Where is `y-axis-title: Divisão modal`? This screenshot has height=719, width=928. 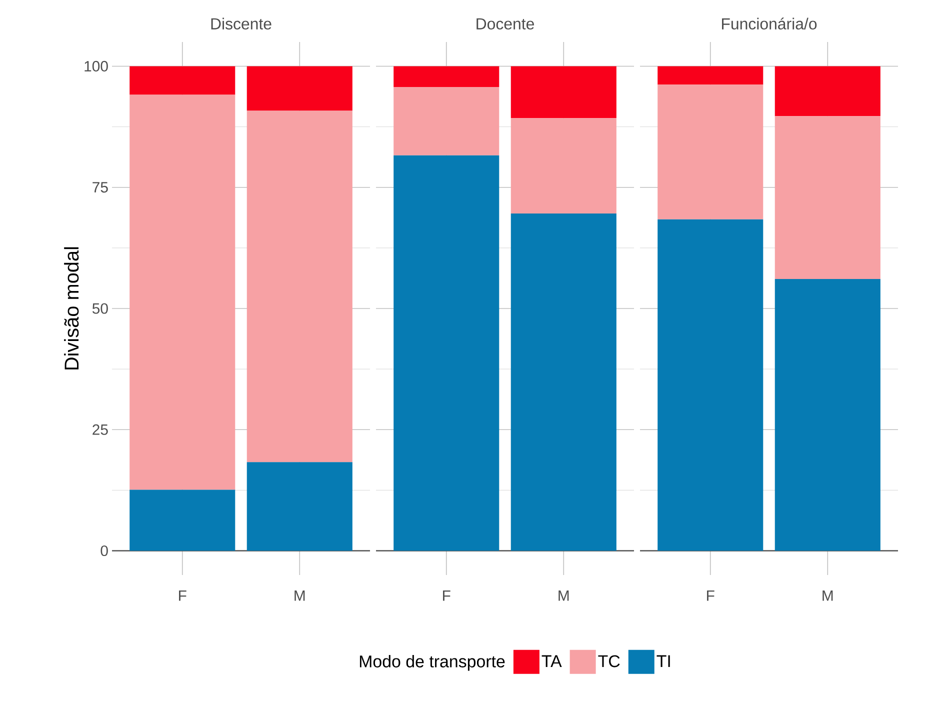 y-axis-title: Divisão modal is located at coordinates (71, 308).